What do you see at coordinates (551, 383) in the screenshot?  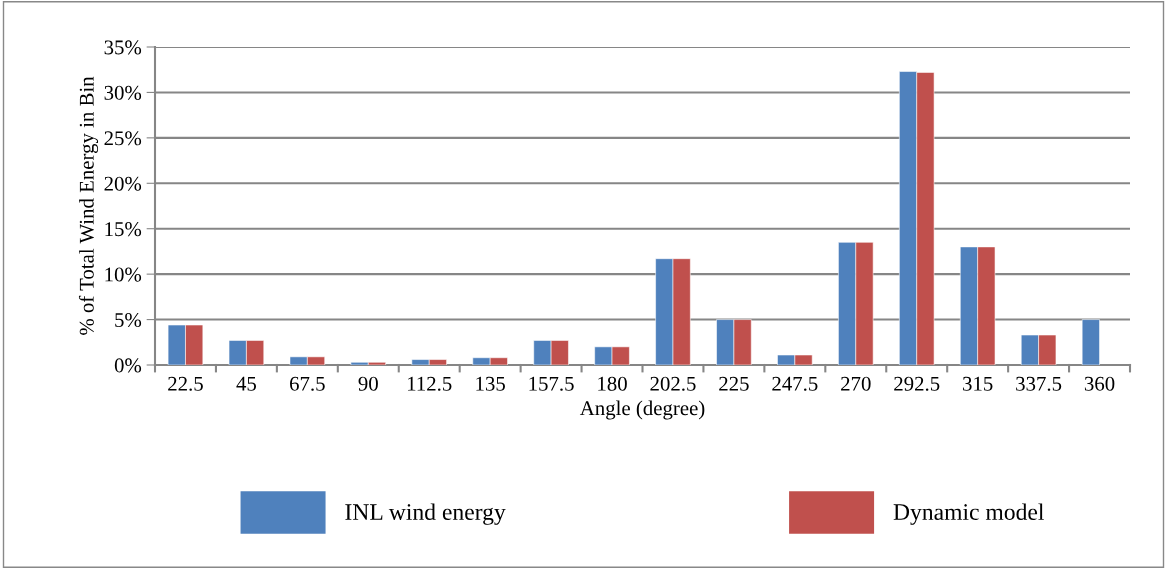 I see `x-tick-label: 157.5` at bounding box center [551, 383].